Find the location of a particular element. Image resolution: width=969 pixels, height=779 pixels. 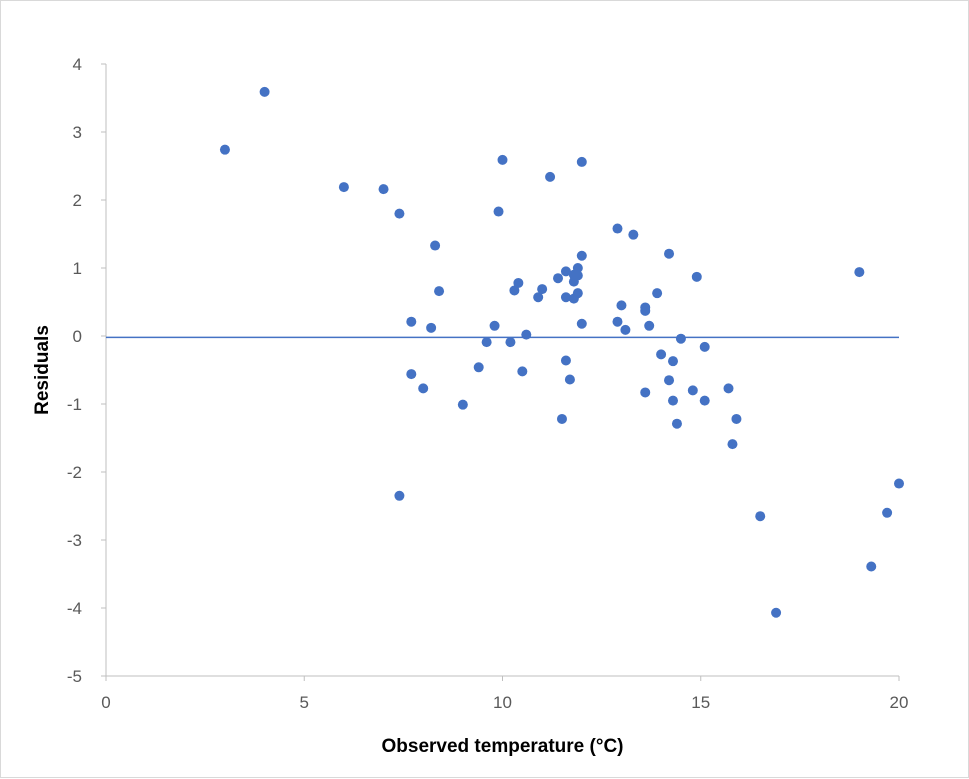

y-tick-label: 3 is located at coordinates (77, 132).